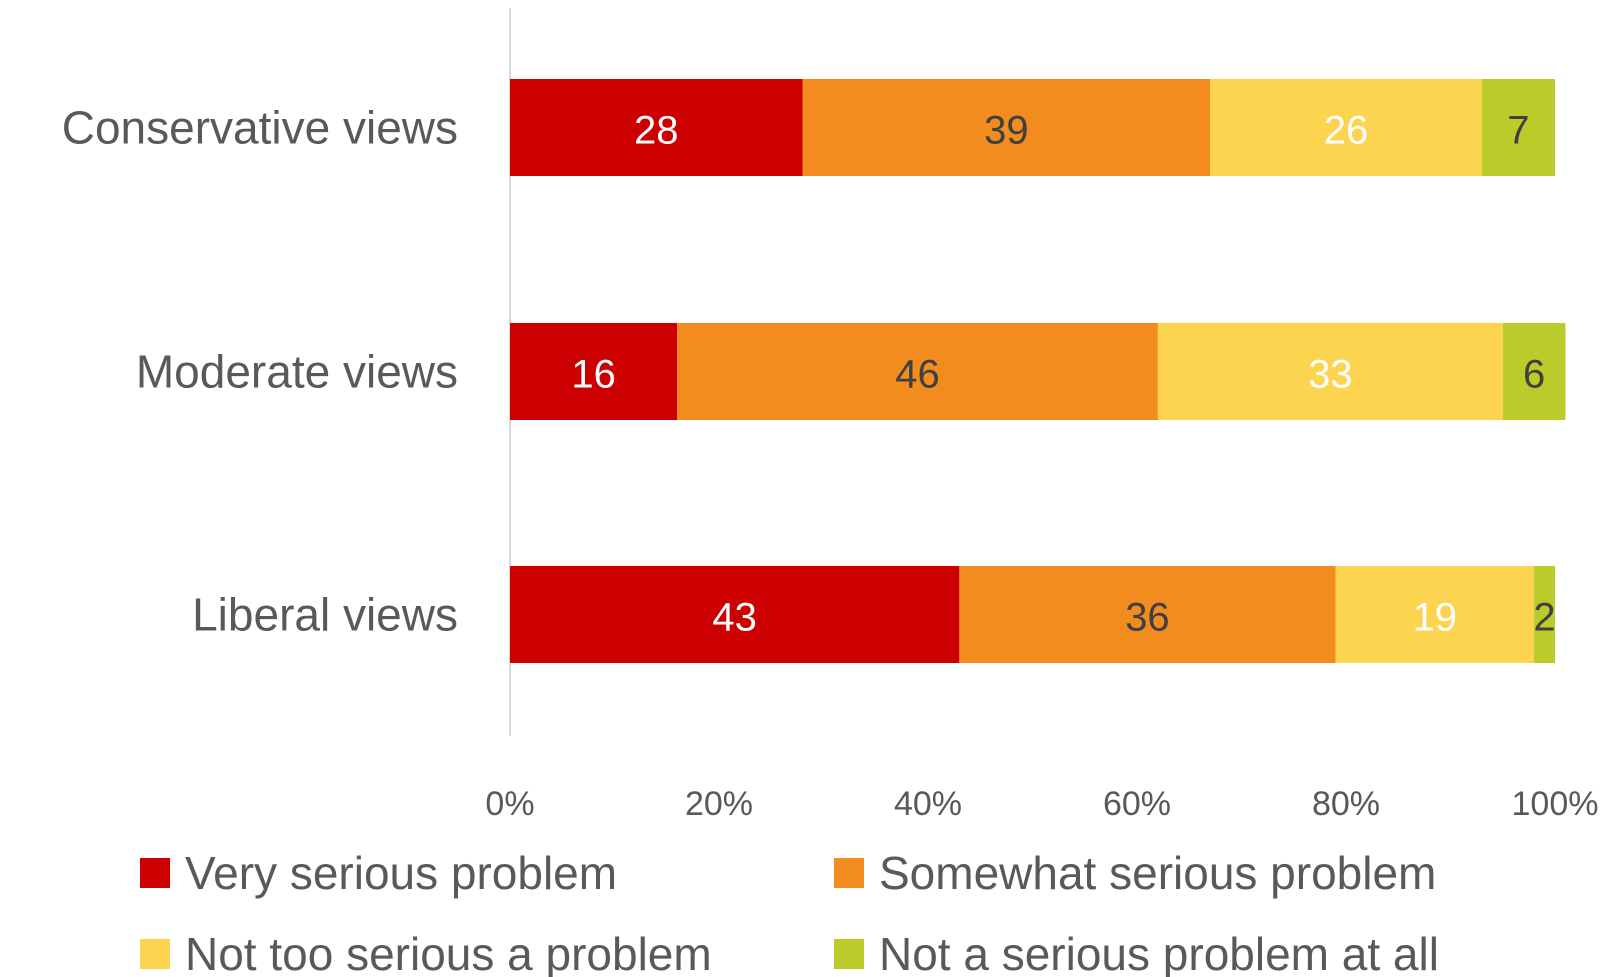 This screenshot has height=977, width=1607. Describe the element at coordinates (1137, 804) in the screenshot. I see `x-tick-label: 60%` at that location.